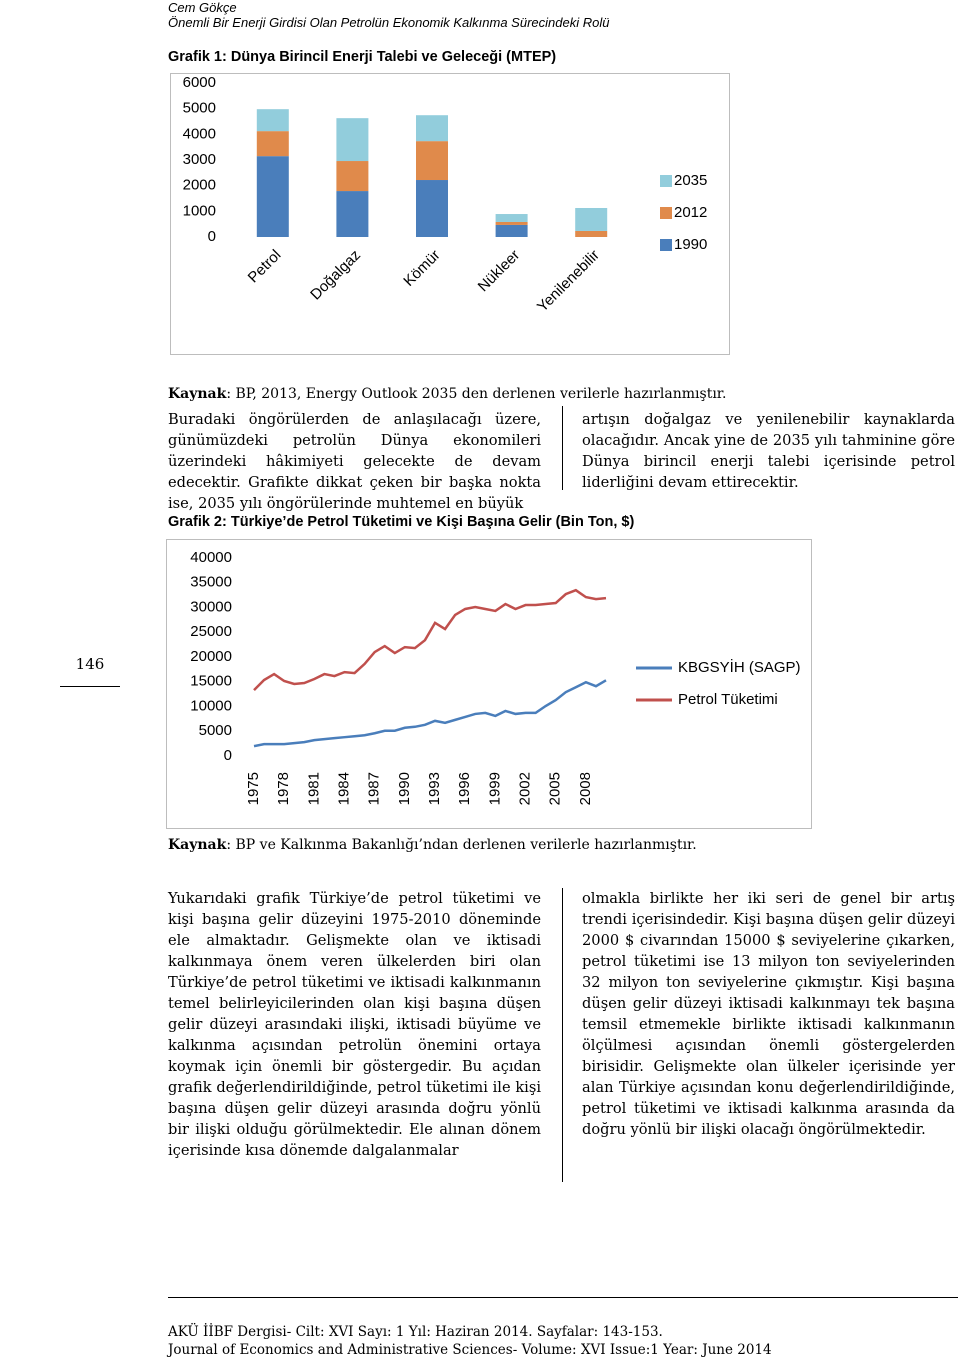 Image resolution: width=960 pixels, height=1362 pixels. I want to click on y-tick-label: 15000, so click(211, 681).